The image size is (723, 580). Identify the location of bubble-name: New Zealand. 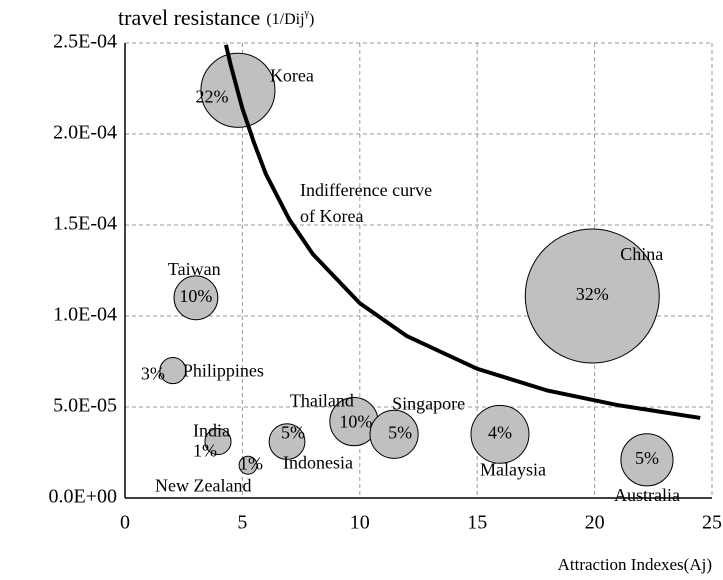
(203, 485).